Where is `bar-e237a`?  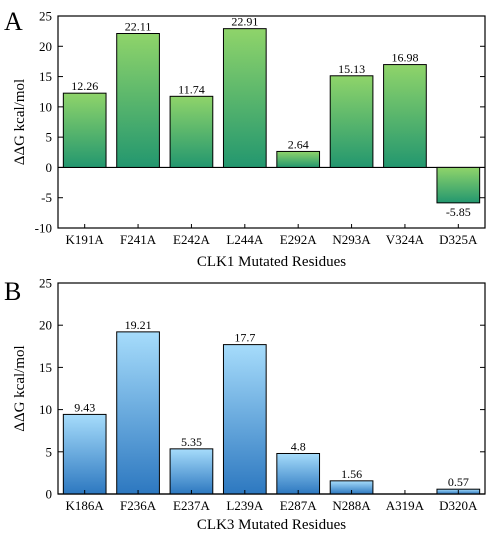
bar-e237a is located at coordinates (191, 471).